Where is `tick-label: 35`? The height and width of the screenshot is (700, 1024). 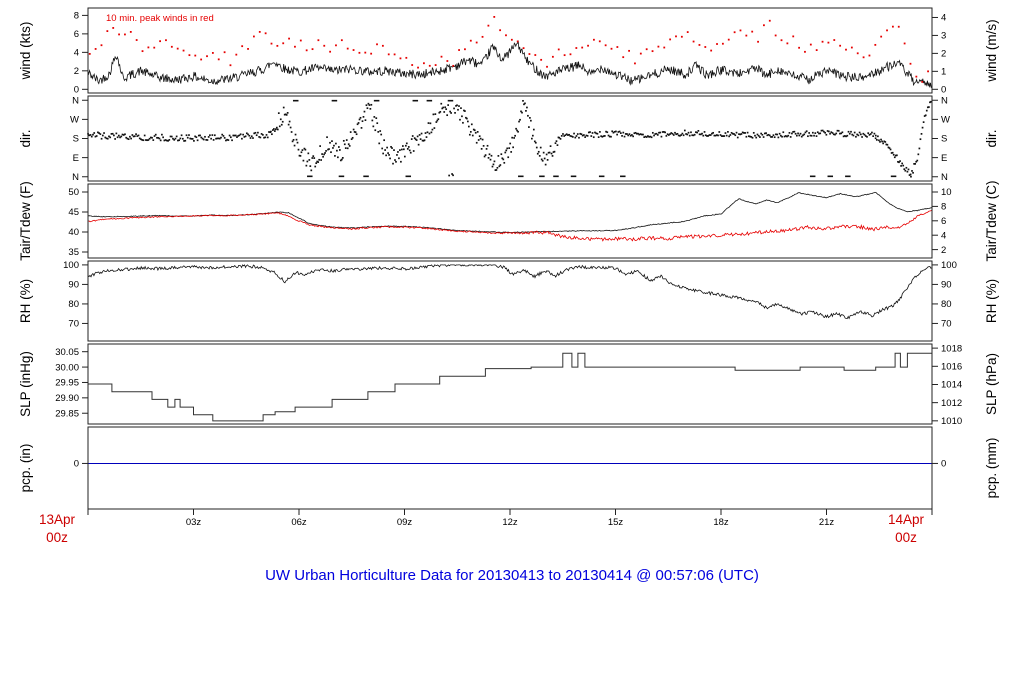
tick-label: 35 is located at coordinates (73, 252).